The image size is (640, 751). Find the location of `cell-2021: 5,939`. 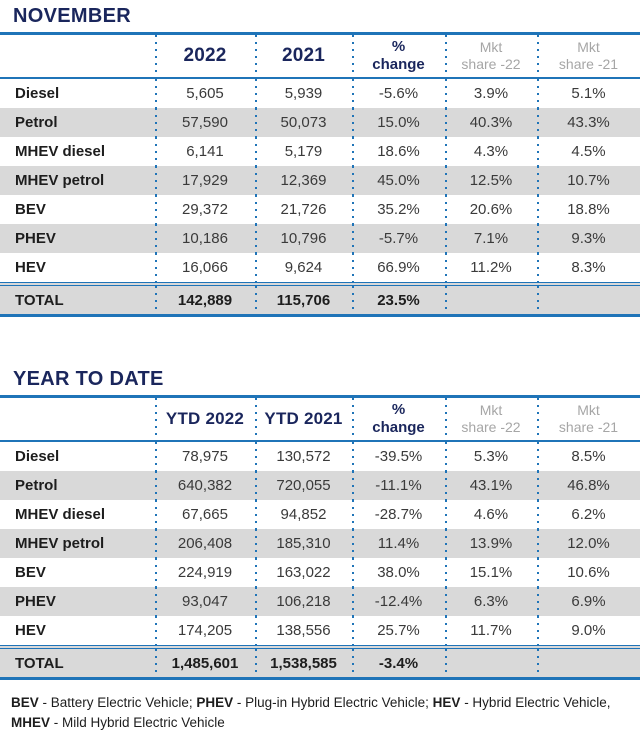

cell-2021: 5,939 is located at coordinates (303, 93).